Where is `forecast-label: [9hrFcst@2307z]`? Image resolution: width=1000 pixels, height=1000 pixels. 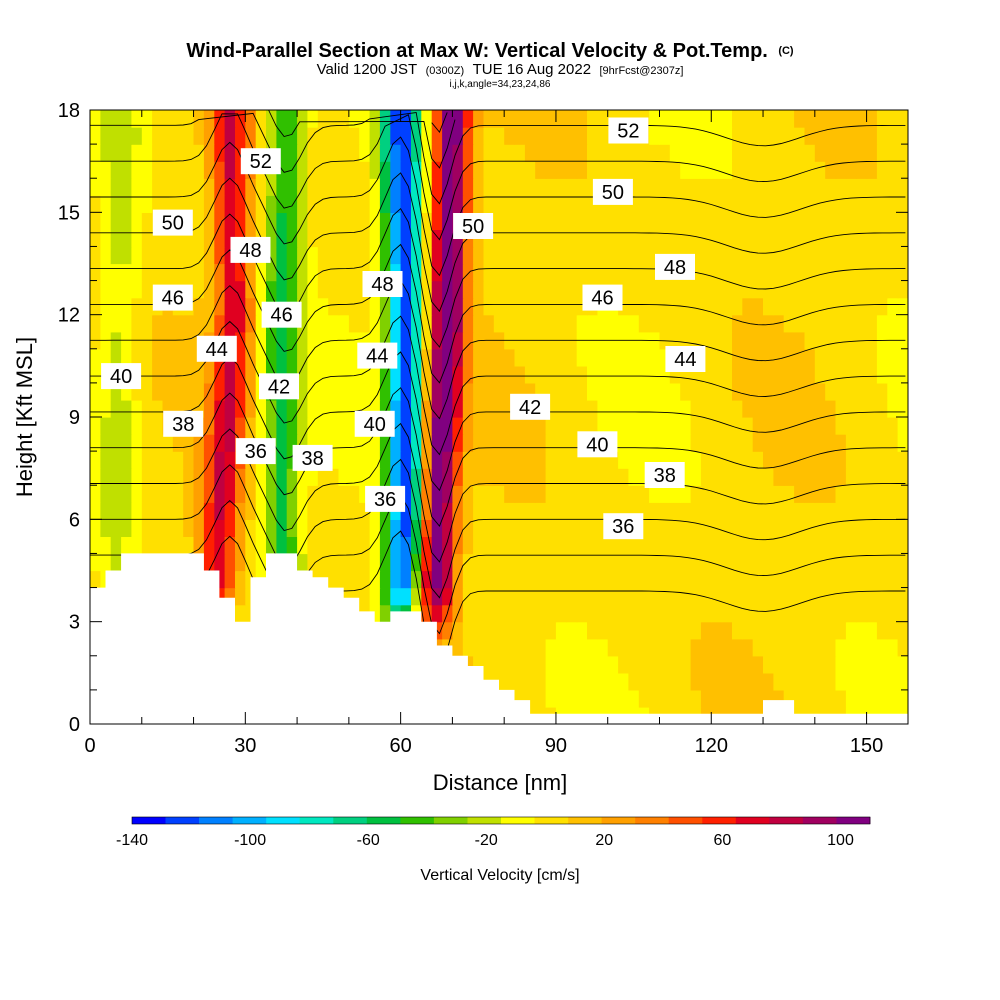 forecast-label: [9hrFcst@2307z] is located at coordinates (642, 71).